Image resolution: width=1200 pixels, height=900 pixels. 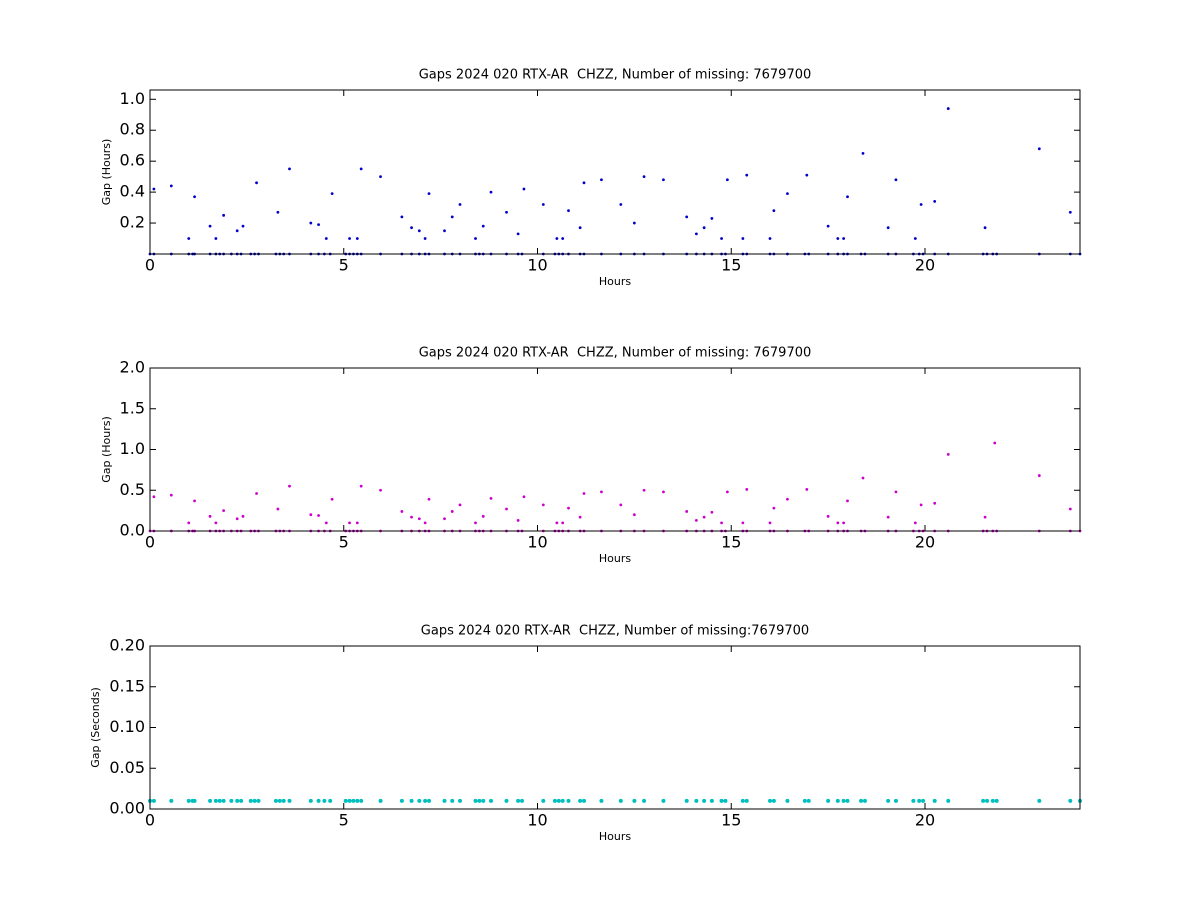 What do you see at coordinates (615, 727) in the screenshot?
I see `plot-frame` at bounding box center [615, 727].